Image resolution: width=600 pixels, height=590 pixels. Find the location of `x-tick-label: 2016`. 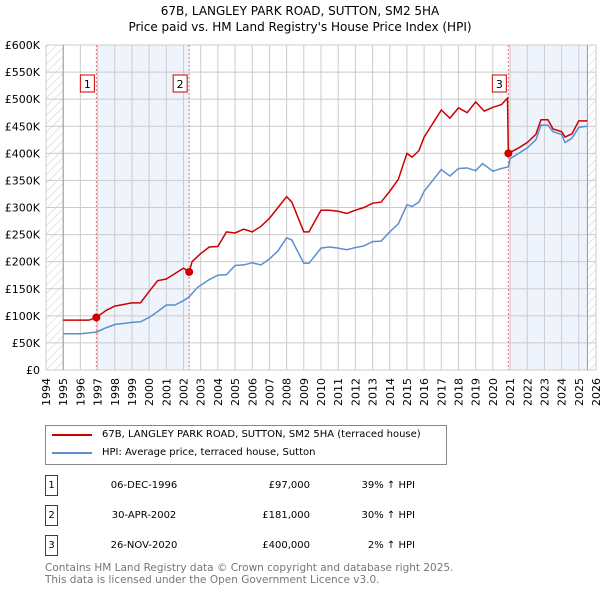

x-tick-label: 2016 is located at coordinates (424, 392).